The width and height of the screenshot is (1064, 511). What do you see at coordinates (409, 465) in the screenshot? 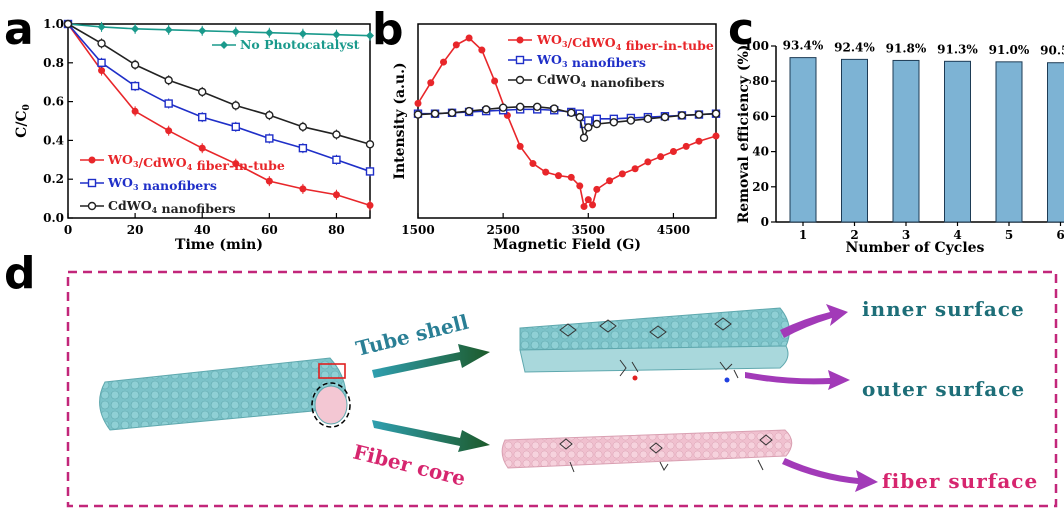
I see `label-fiber-core: Fiber core` at bounding box center [409, 465].